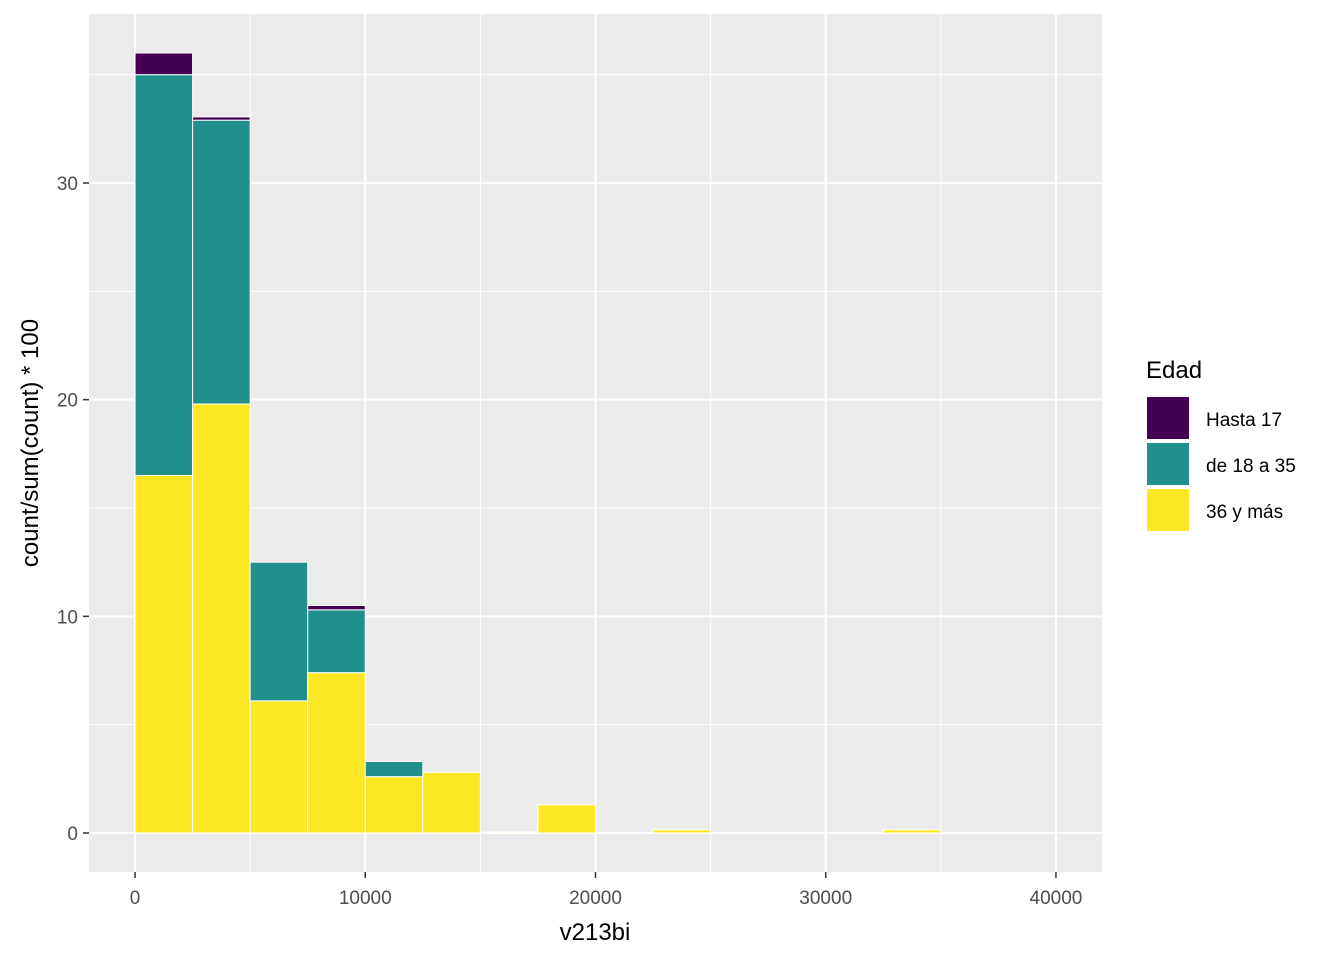 This screenshot has height=960, width=1344. What do you see at coordinates (30, 443) in the screenshot?
I see `y-axis-title: count/sum(count) * 100` at bounding box center [30, 443].